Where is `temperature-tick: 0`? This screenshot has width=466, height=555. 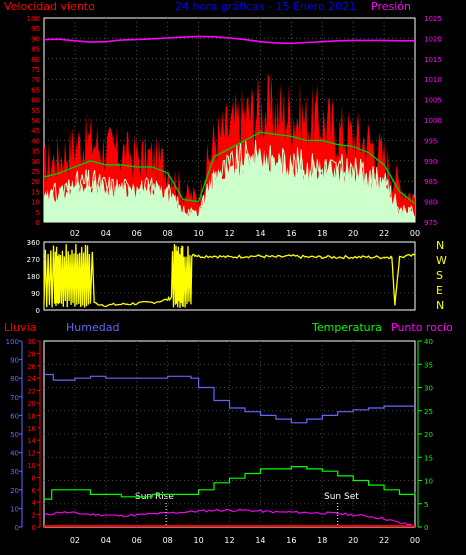
temperature-tick: 0 is located at coordinates (426, 528).